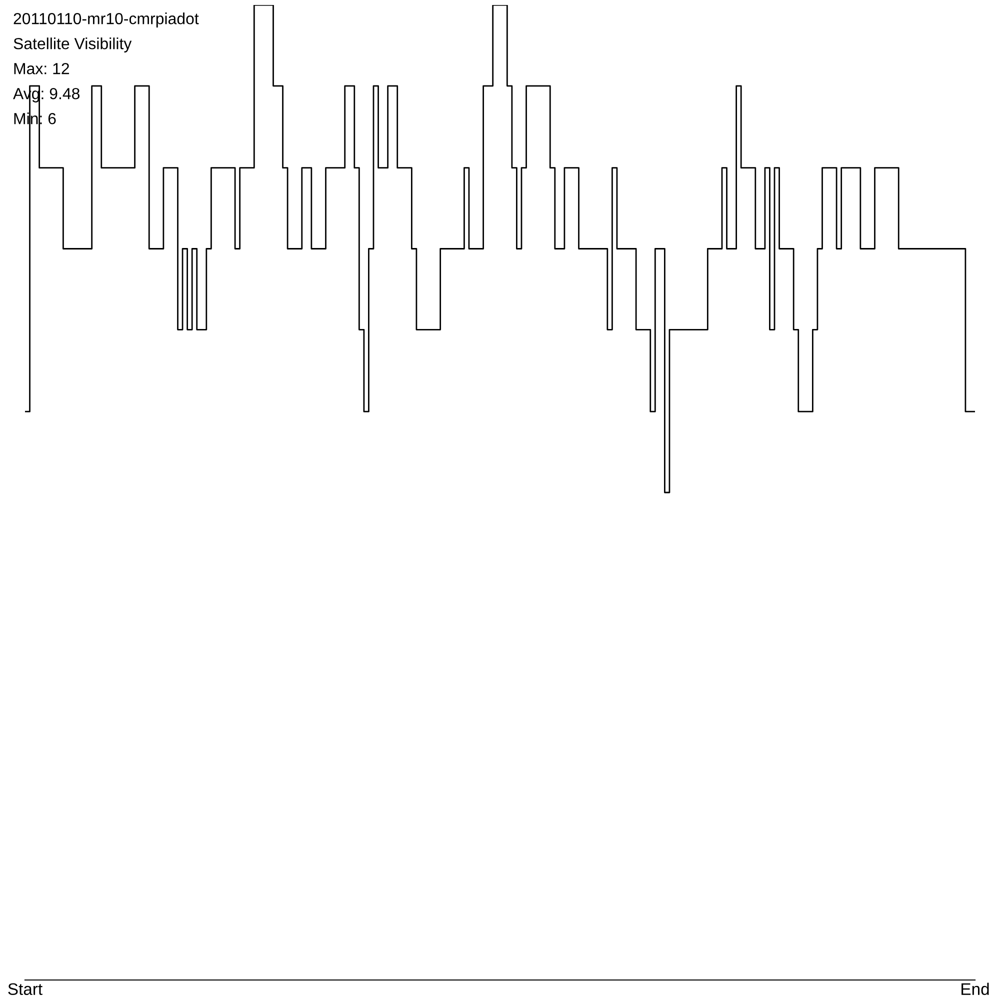 The image size is (1000, 1000). I want to click on x-tick-label: End, so click(975, 989).